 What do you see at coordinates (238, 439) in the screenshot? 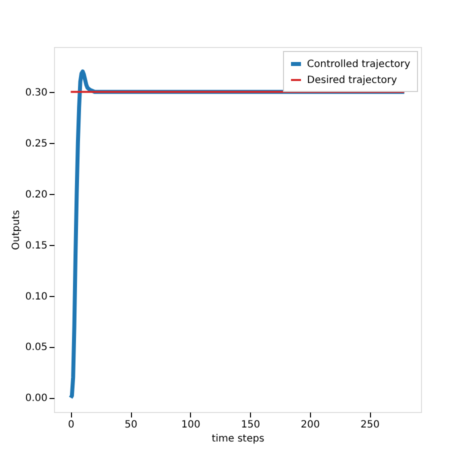
I see `x-axis-title: time steps` at bounding box center [238, 439].